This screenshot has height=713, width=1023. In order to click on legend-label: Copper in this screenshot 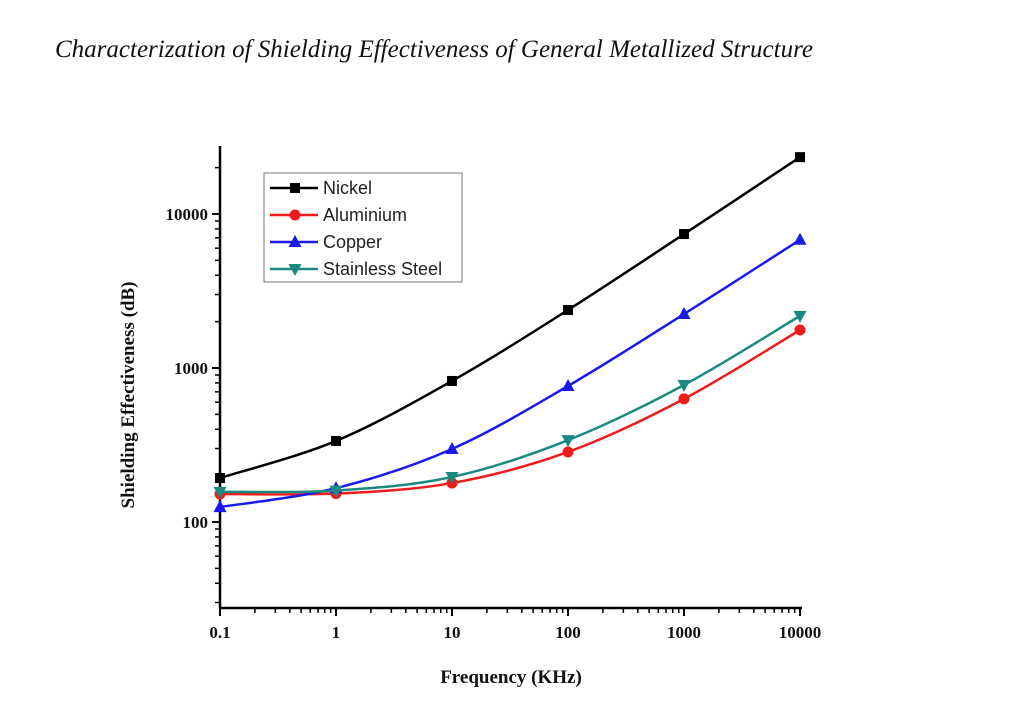, I will do `click(352, 242)`.